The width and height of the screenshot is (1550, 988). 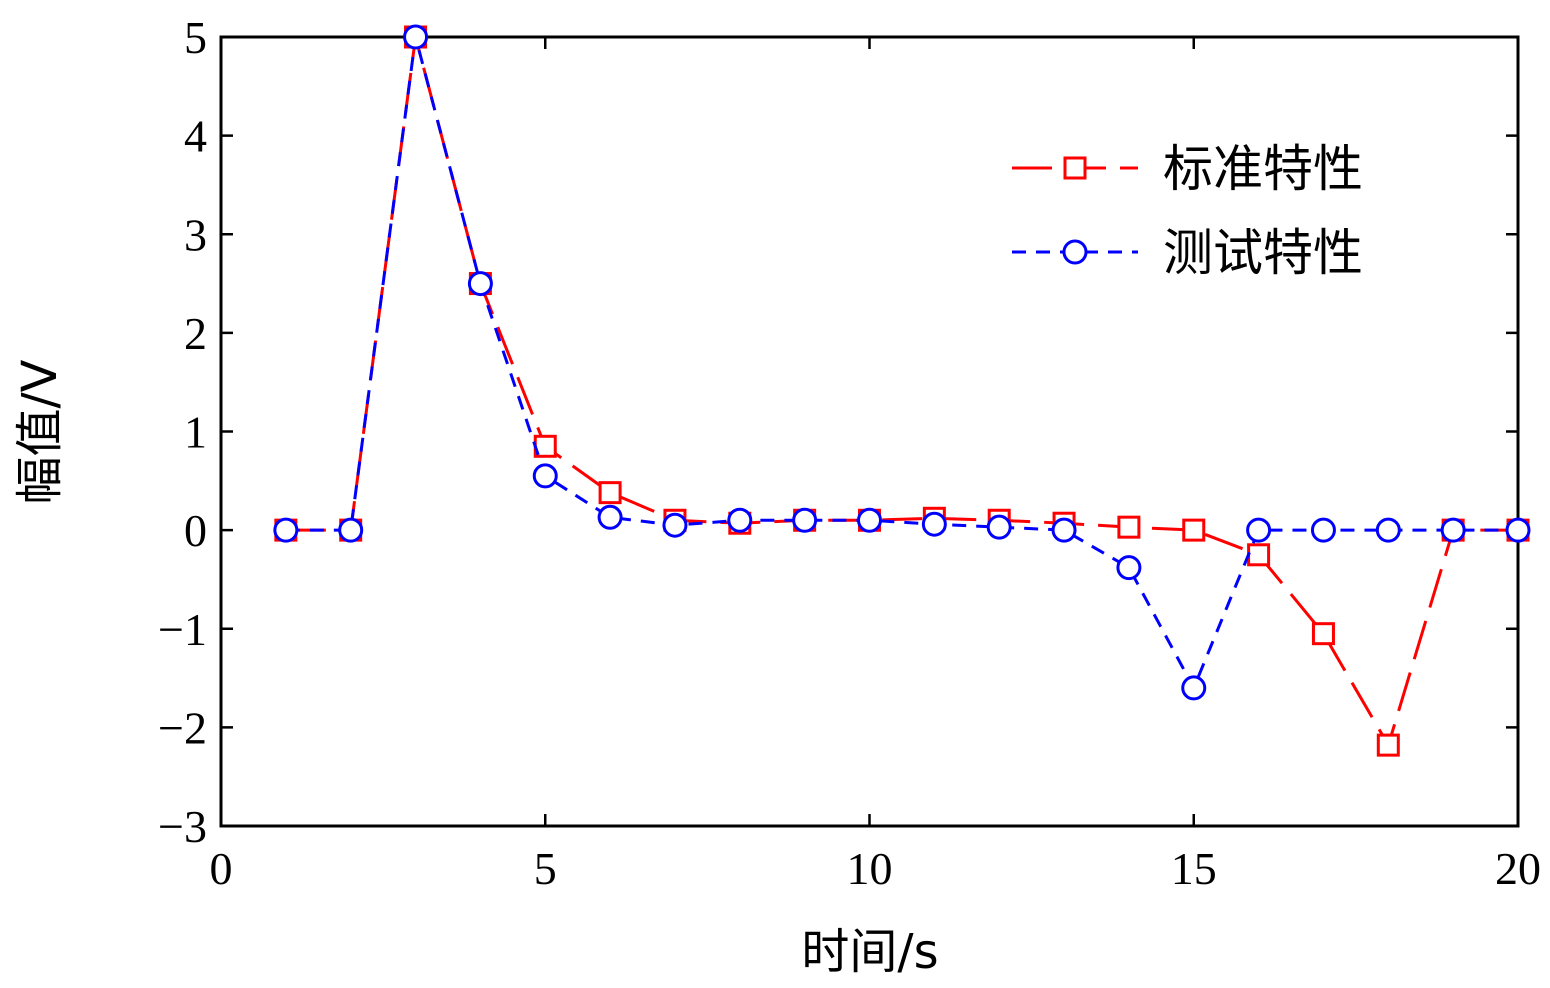 I want to click on legend-label: 测试特性, so click(x=1263, y=253).